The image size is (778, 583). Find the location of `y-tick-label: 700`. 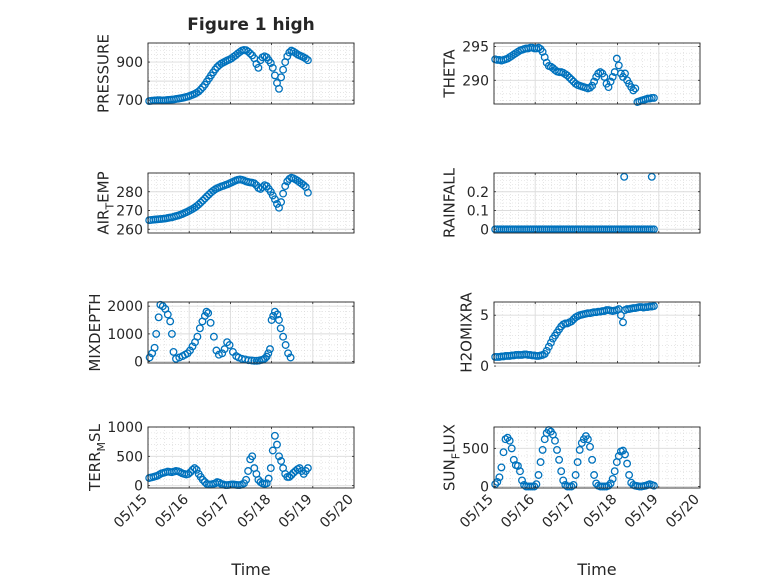

y-tick-label: 700 is located at coordinates (129, 101).